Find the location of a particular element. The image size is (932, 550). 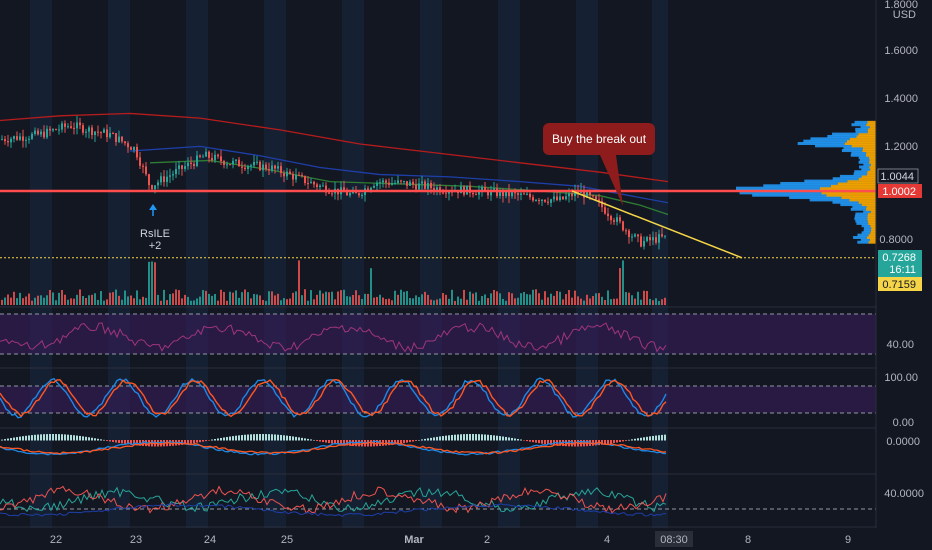

signal-marker: RsILE +2 is located at coordinates (155, 228).